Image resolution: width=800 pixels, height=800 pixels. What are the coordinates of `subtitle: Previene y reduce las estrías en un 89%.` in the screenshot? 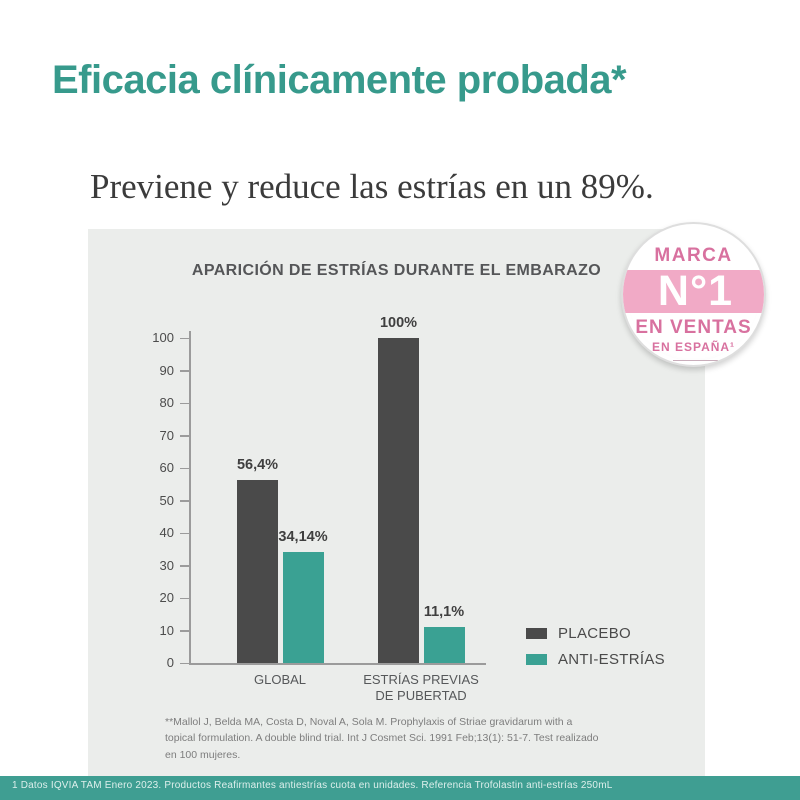 It's located at (372, 186).